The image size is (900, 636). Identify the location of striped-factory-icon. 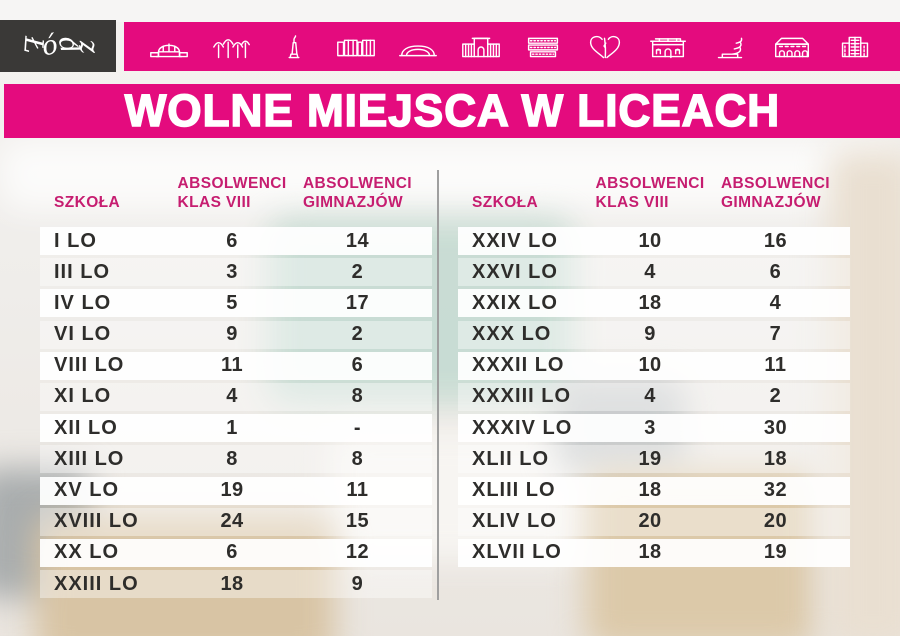
(543, 47).